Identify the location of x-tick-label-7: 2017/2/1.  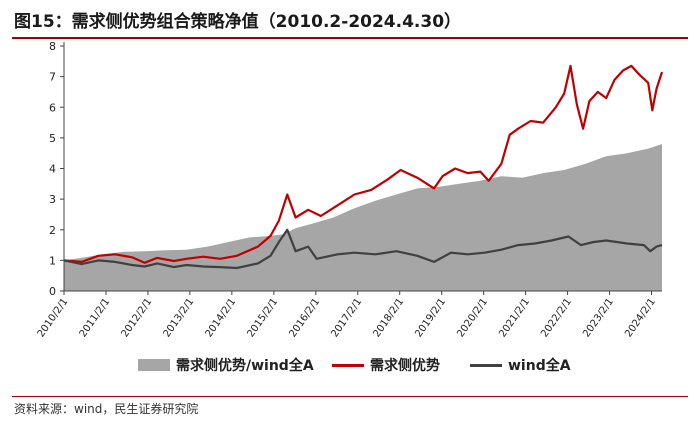
(346, 317).